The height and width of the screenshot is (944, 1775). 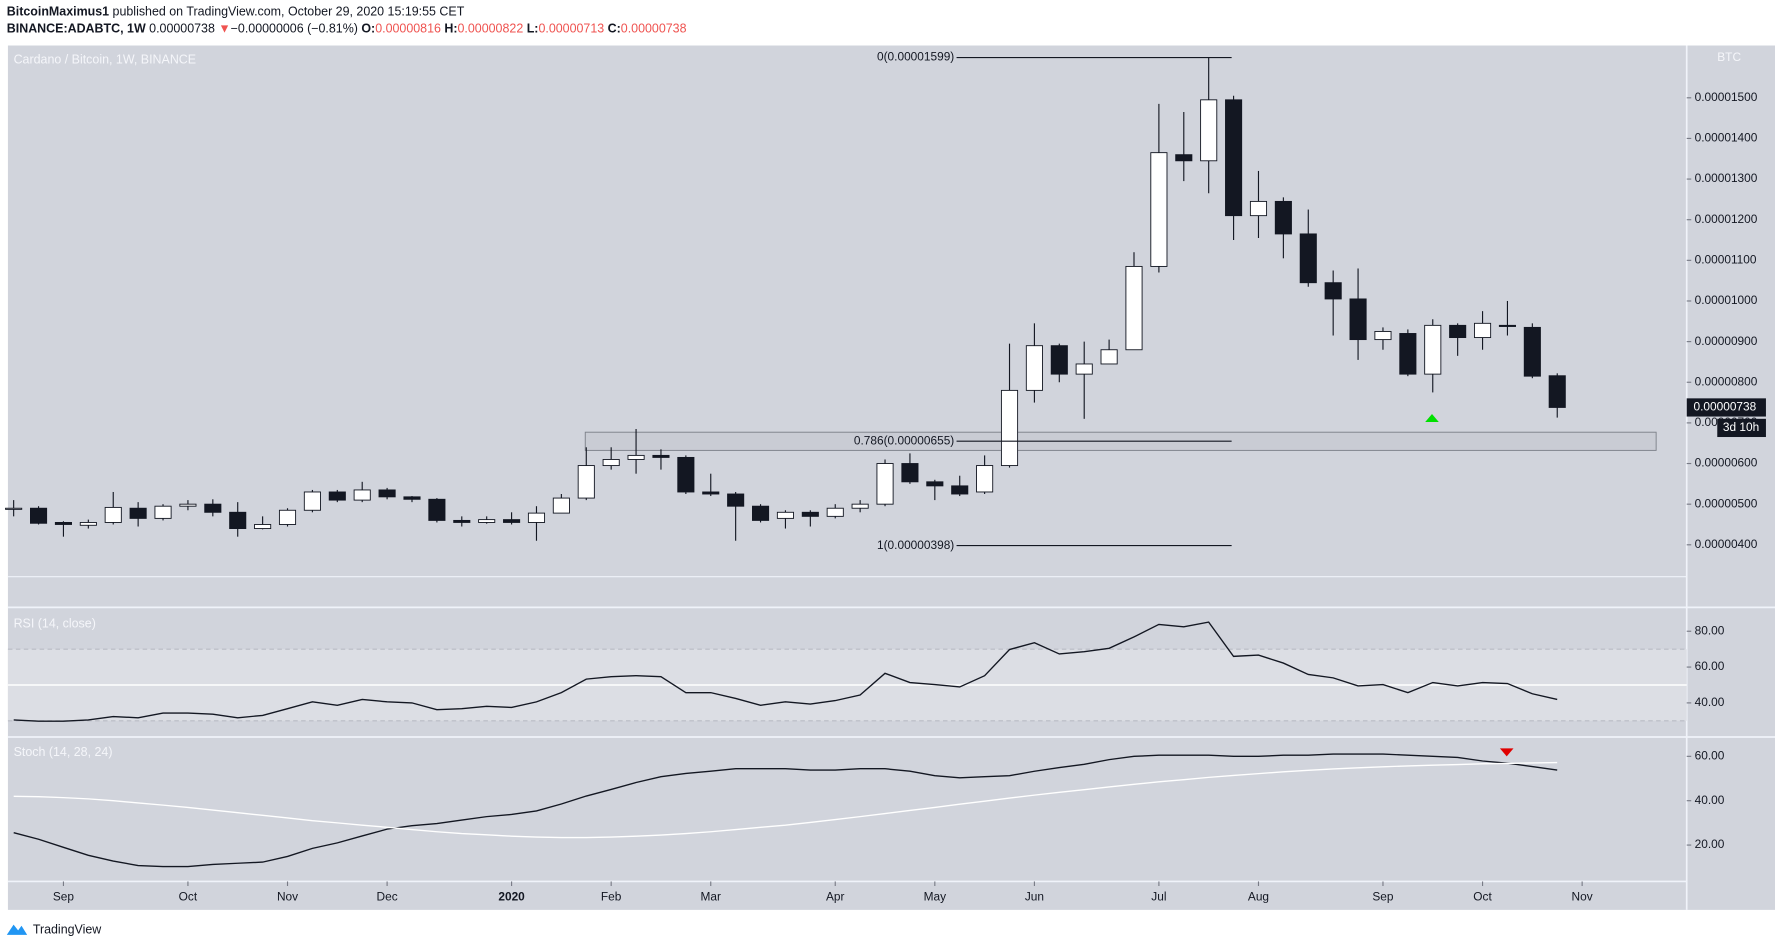 What do you see at coordinates (55, 624) in the screenshot?
I see `pane-title: RSI (14, close)` at bounding box center [55, 624].